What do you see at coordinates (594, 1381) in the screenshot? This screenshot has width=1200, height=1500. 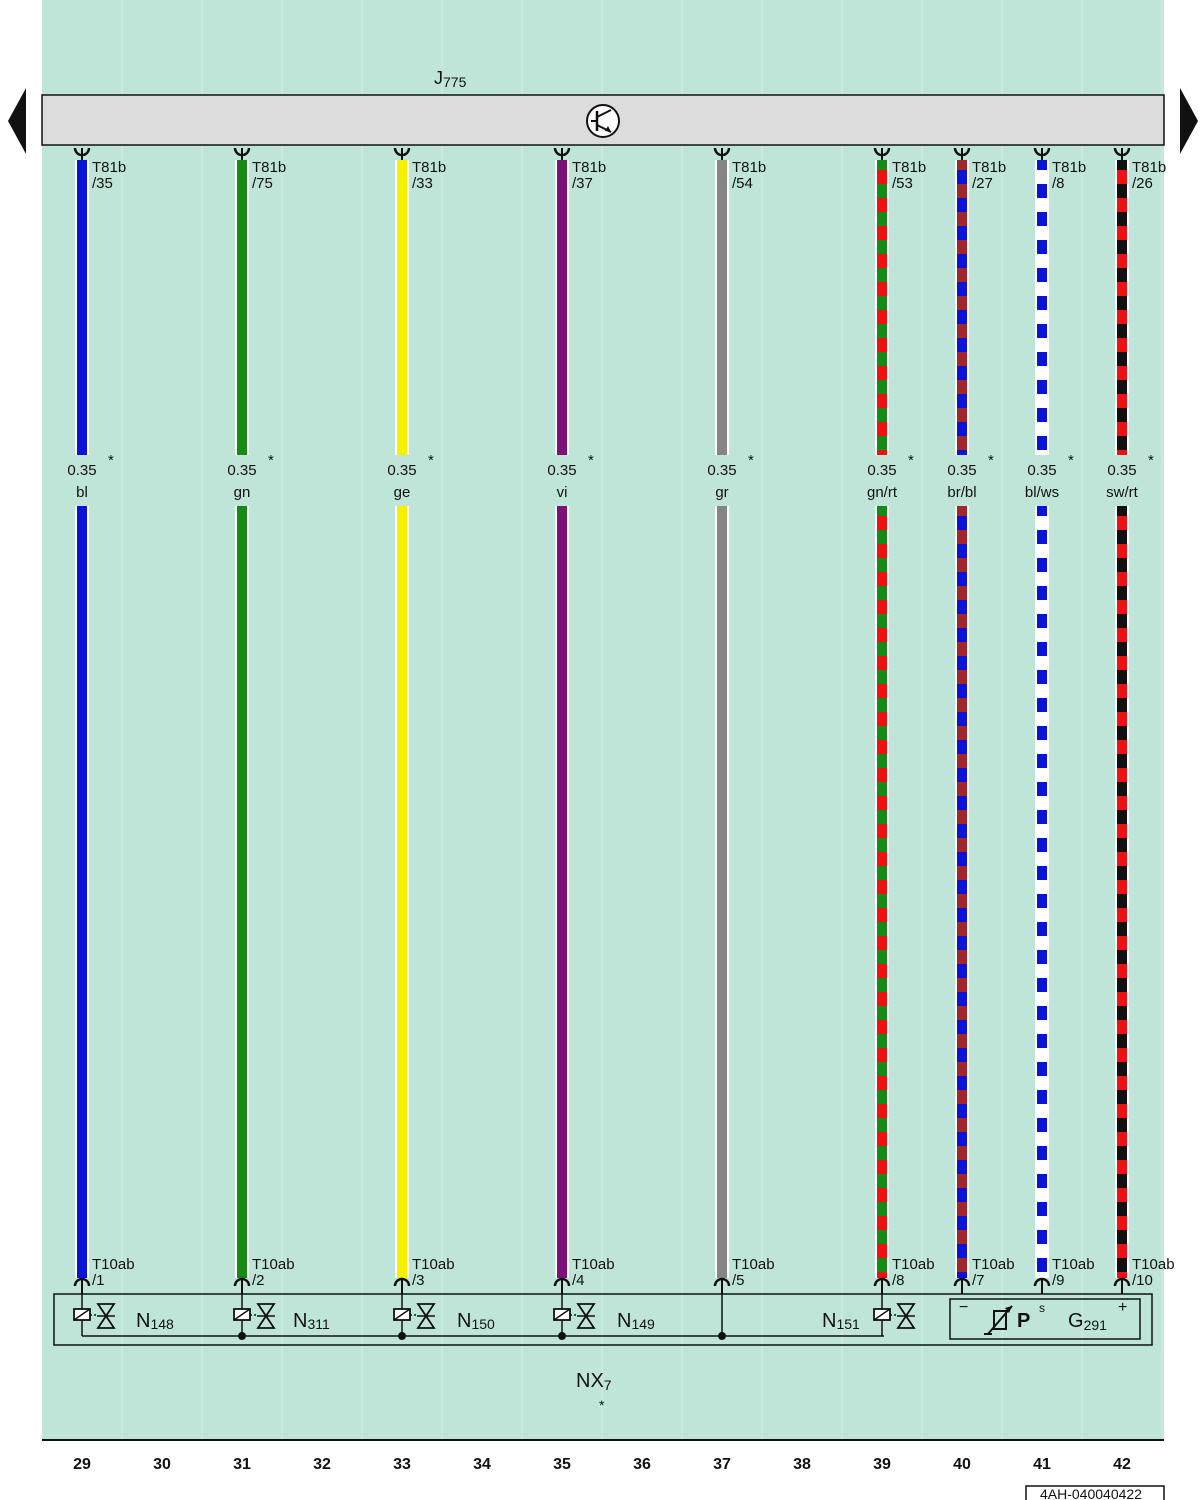 I see `connector-label: NX7` at bounding box center [594, 1381].